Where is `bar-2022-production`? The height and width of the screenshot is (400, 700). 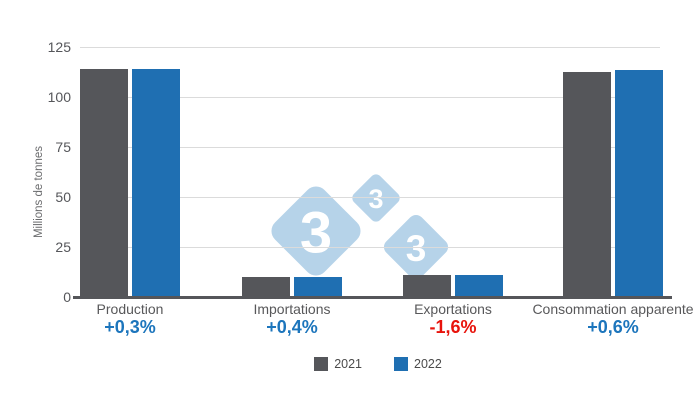
bar-2022-production is located at coordinates (156, 182).